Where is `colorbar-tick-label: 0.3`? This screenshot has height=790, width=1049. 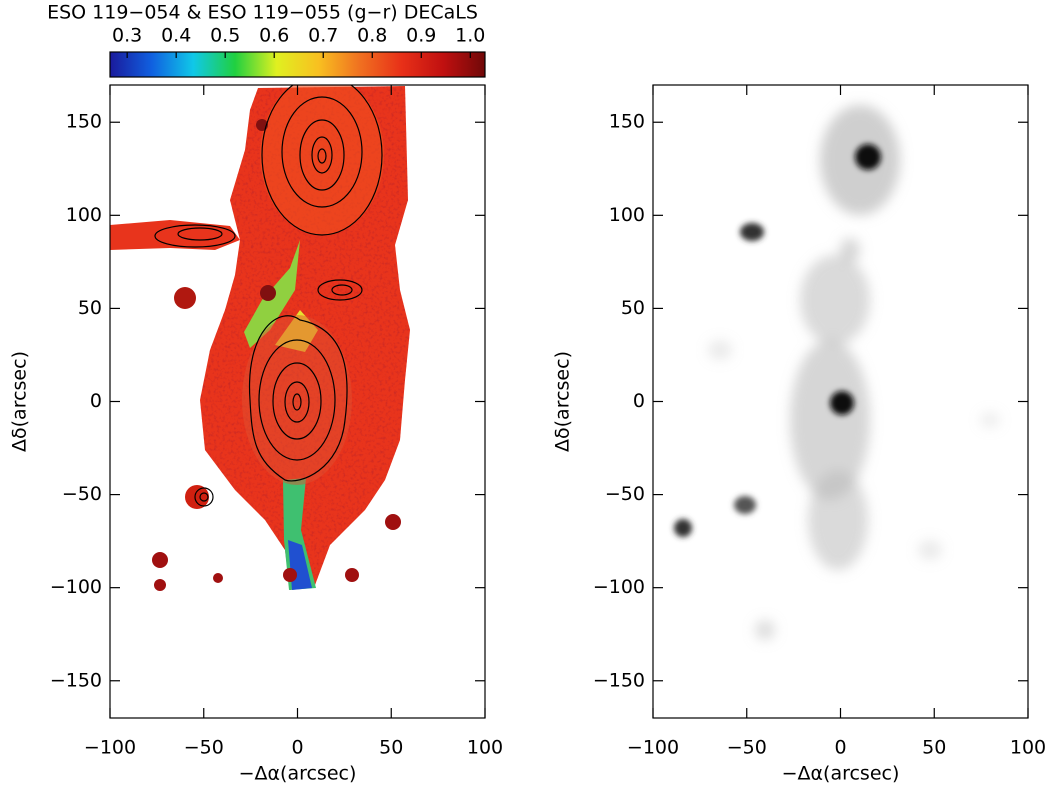
colorbar-tick-label: 0.3 is located at coordinates (127, 36).